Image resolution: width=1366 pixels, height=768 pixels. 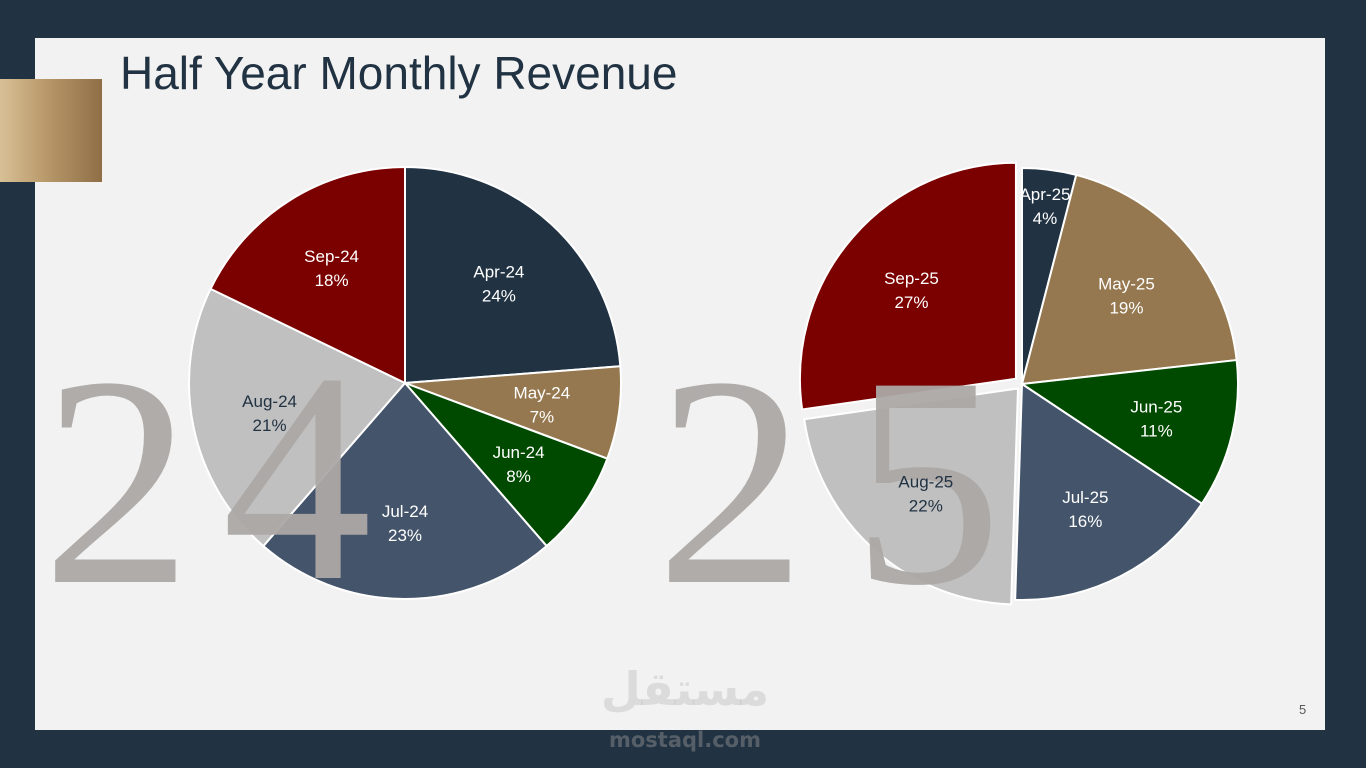 What do you see at coordinates (685, 689) in the screenshot?
I see `watermark-arabic: مستقل` at bounding box center [685, 689].